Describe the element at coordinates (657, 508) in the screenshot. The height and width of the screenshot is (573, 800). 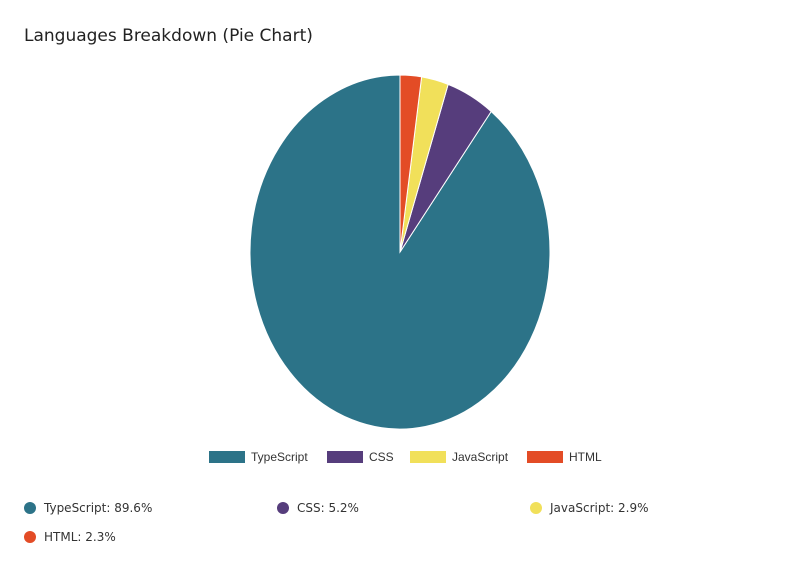
I see `stat-javascript: JavaScript: 2.9%` at that location.